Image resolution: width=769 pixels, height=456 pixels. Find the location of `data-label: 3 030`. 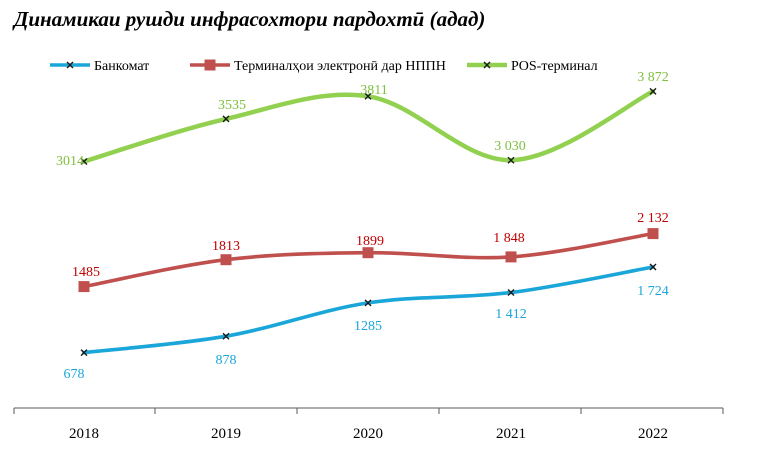

data-label: 3 030 is located at coordinates (510, 146).